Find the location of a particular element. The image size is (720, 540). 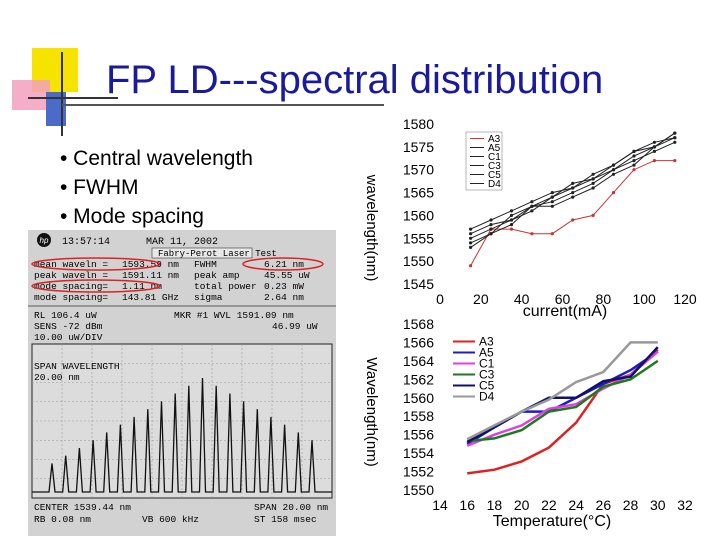

analyzer-time: 13:57:14 is located at coordinates (86, 242).